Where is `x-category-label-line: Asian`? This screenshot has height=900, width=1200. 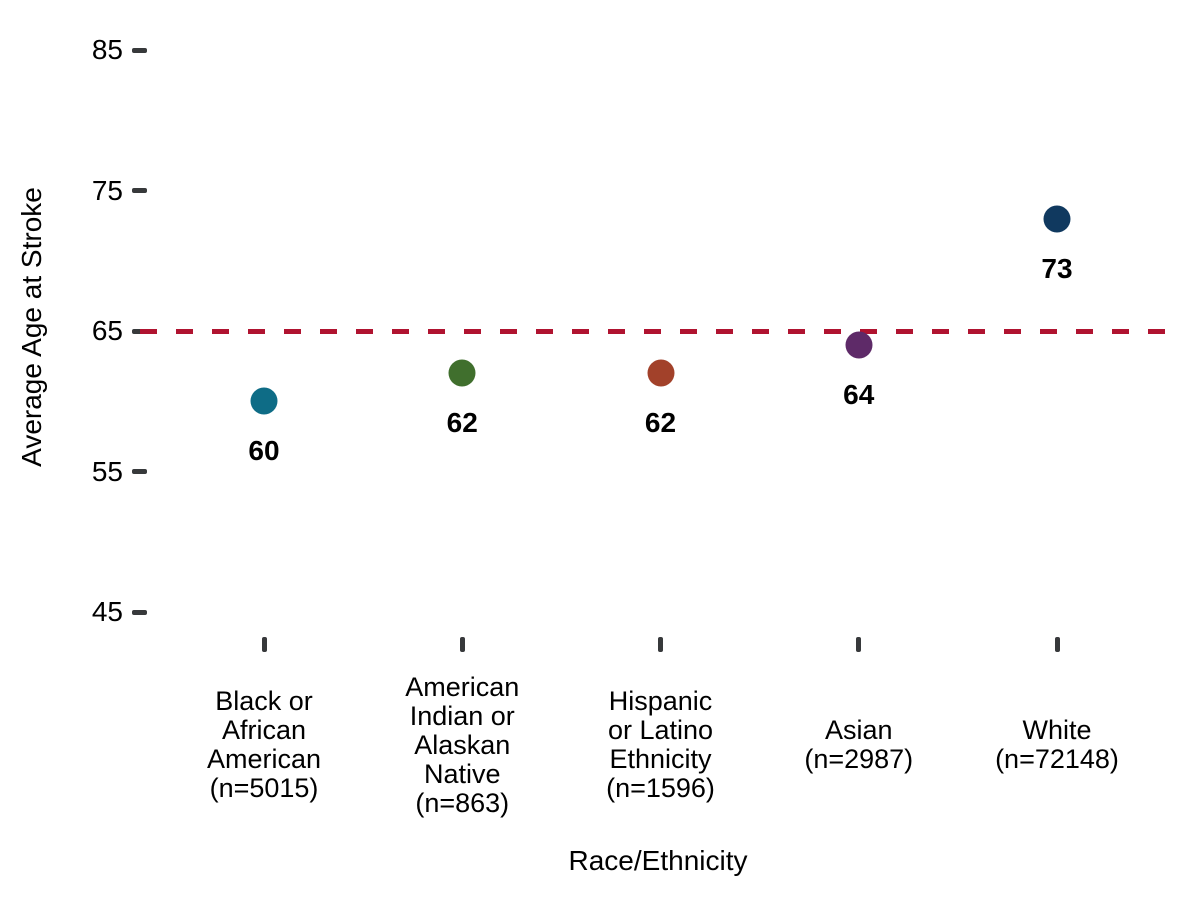 x-category-label-line: Asian is located at coordinates (858, 730).